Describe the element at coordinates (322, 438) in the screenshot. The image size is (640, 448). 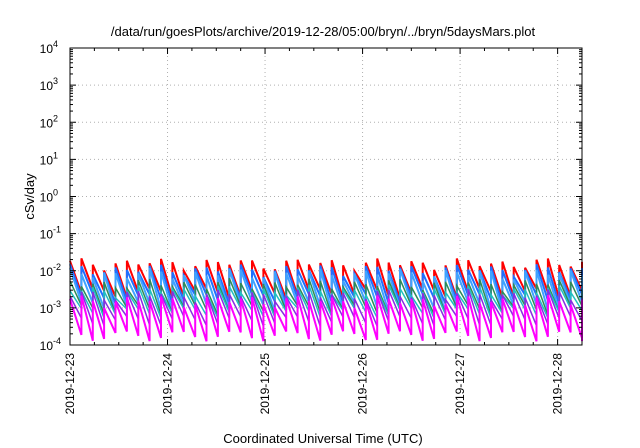
I see `x-axis-label: Coordinated Universal Time (UTC)` at that location.